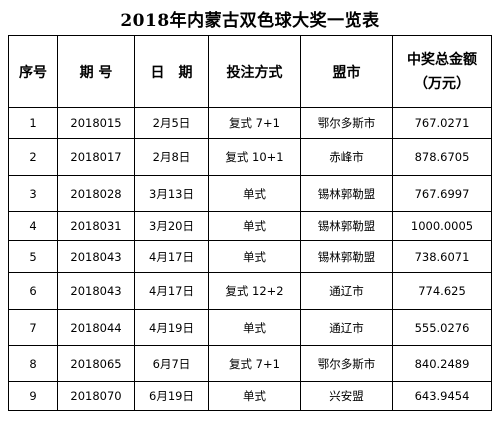 The height and width of the screenshot is (441, 500). I want to click on table-row: 4 2018031 3月20日 单式 锡林郭勒盟 1000.0005, so click(250, 226).